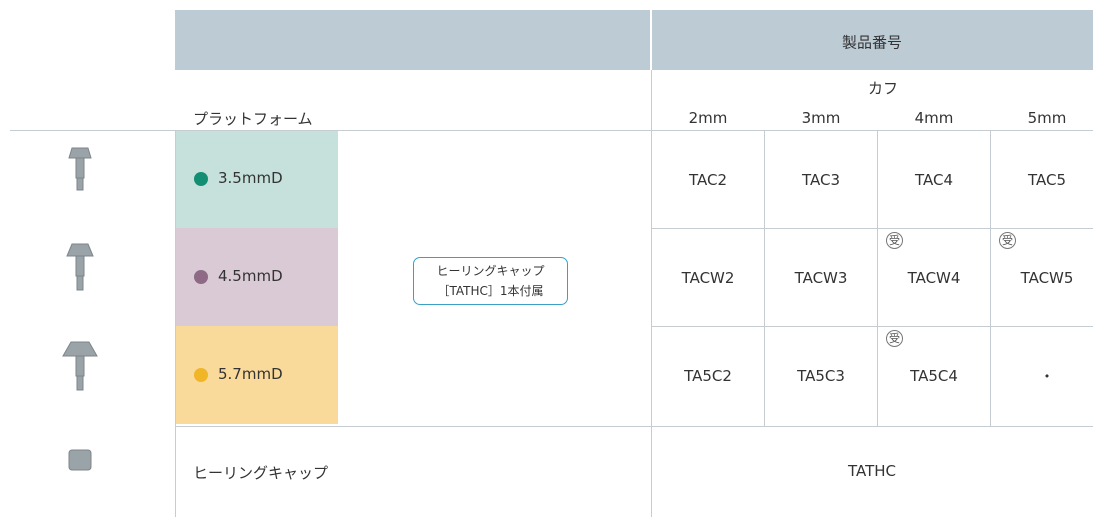  What do you see at coordinates (490, 291) in the screenshot?
I see `note-line: ［TATHC］1本付属` at bounding box center [490, 291].